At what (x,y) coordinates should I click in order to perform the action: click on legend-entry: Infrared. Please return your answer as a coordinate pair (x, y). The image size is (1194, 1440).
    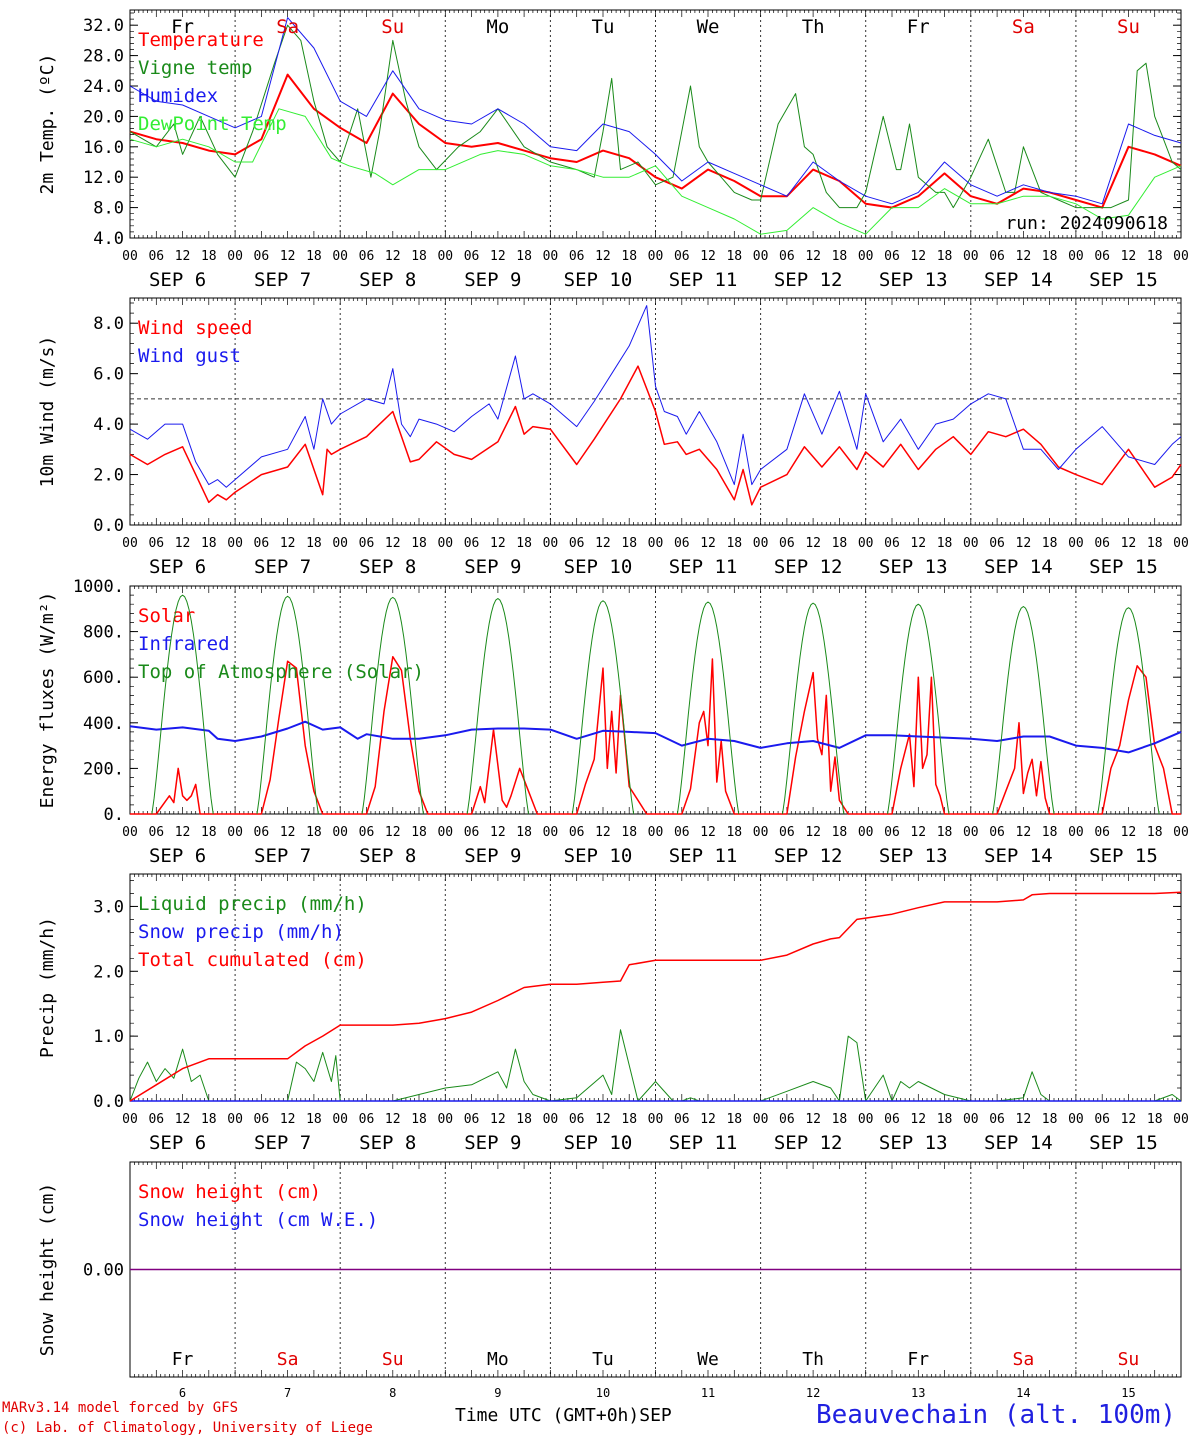
    Looking at the image, I should click on (184, 644).